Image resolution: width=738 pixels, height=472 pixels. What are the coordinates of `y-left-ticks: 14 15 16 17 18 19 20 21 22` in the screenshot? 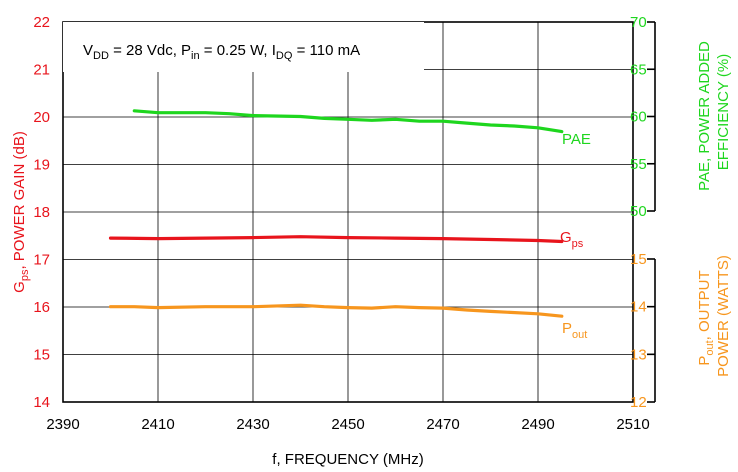 It's located at (41, 212).